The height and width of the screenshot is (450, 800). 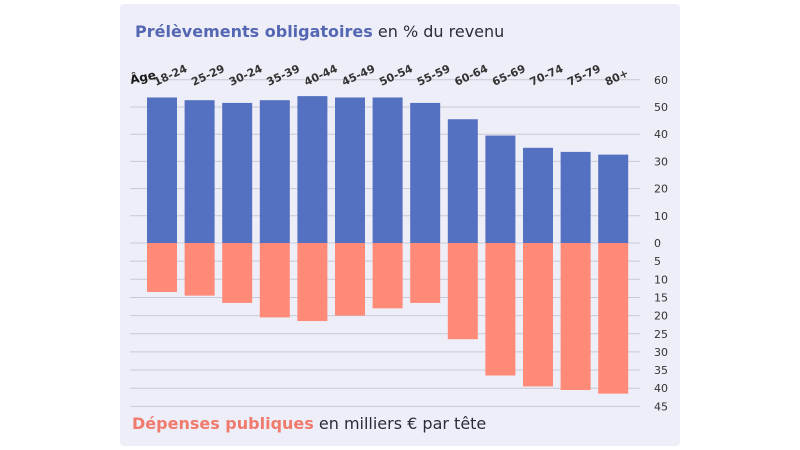 I want to click on category-label-70-74: 70-74, so click(x=547, y=75).